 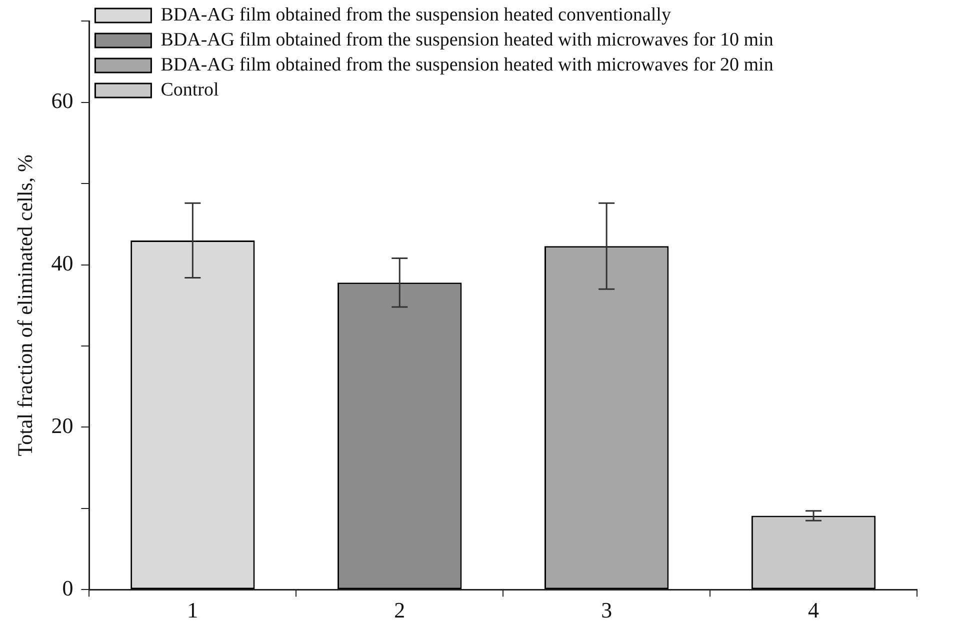 What do you see at coordinates (68, 587) in the screenshot?
I see `y-tick-label: 0` at bounding box center [68, 587].